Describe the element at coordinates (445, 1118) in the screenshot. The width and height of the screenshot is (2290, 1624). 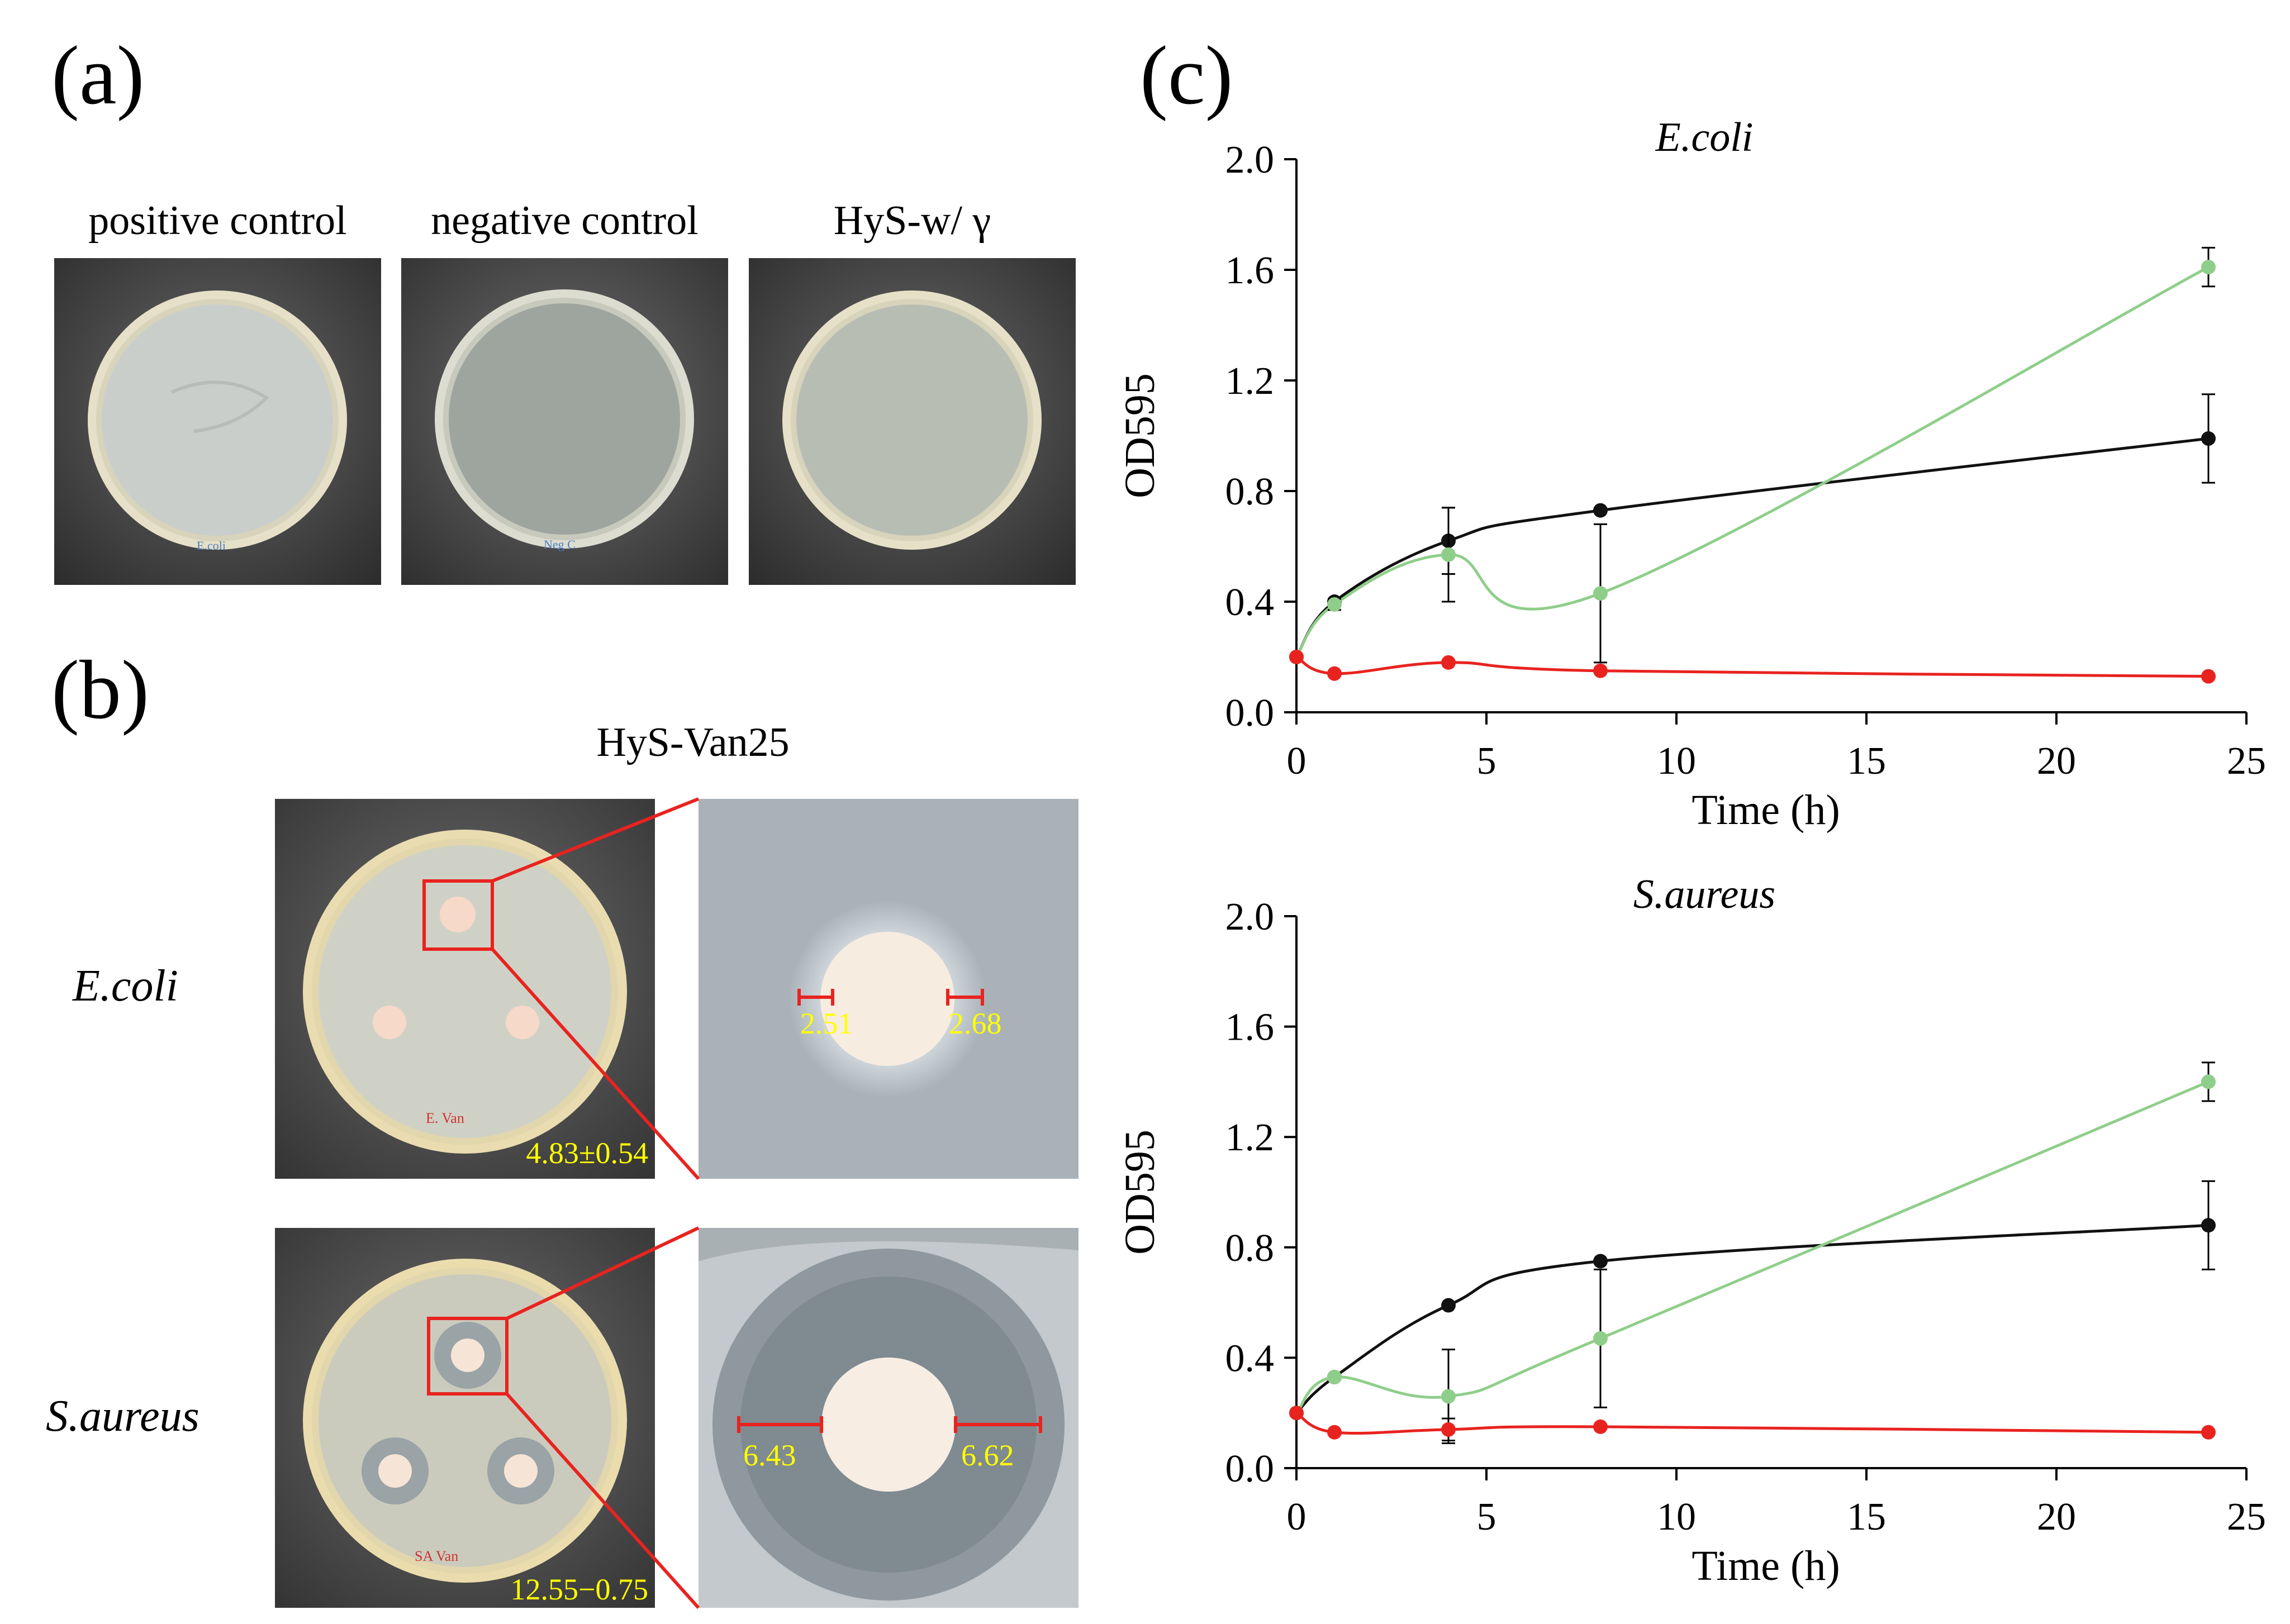
I see `dish-label-text: E. Van` at that location.